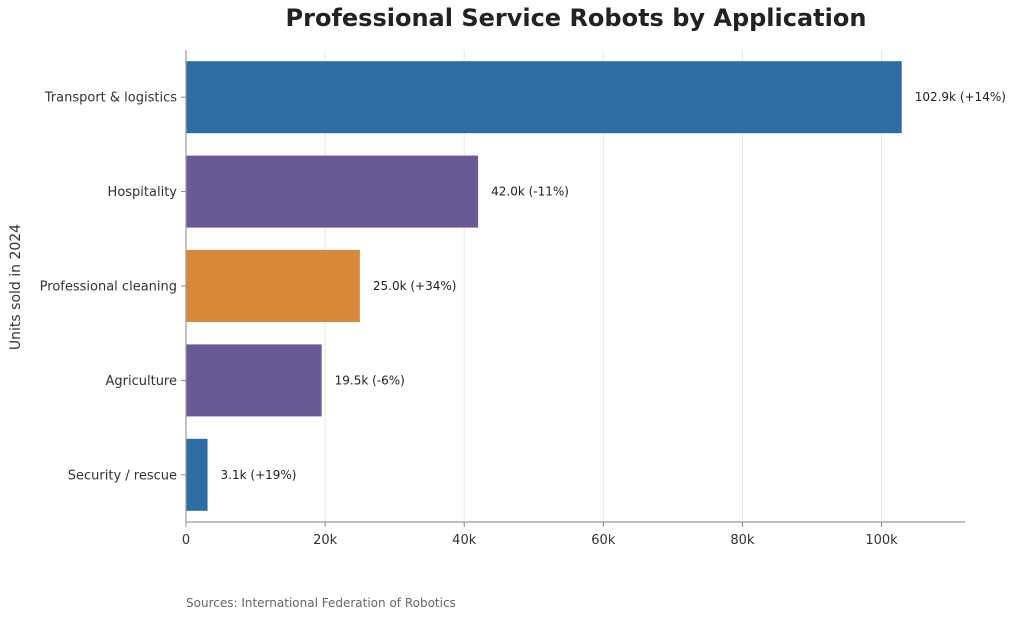 This screenshot has height=620, width=1024. I want to click on category-label: Professional cleaning, so click(108, 287).